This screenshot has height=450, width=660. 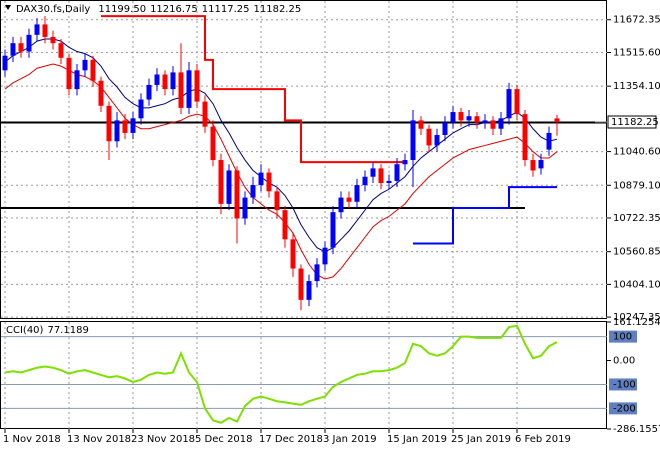 What do you see at coordinates (624, 361) in the screenshot?
I see `y2-tick-label: 0.00` at bounding box center [624, 361].